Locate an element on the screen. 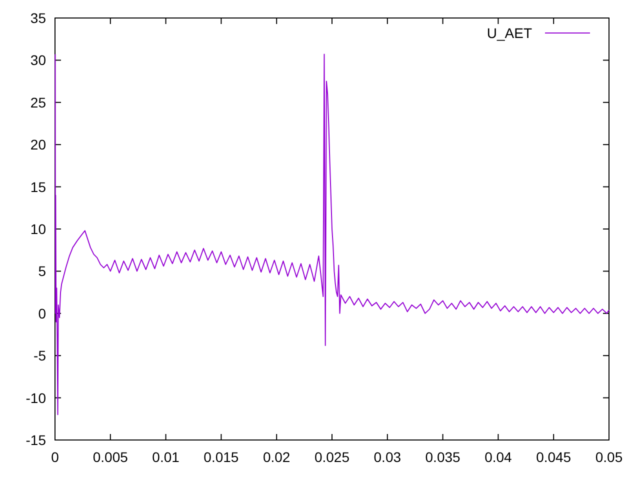 This screenshot has height=480, width=640. x-tick-label: 0.05 is located at coordinates (609, 457).